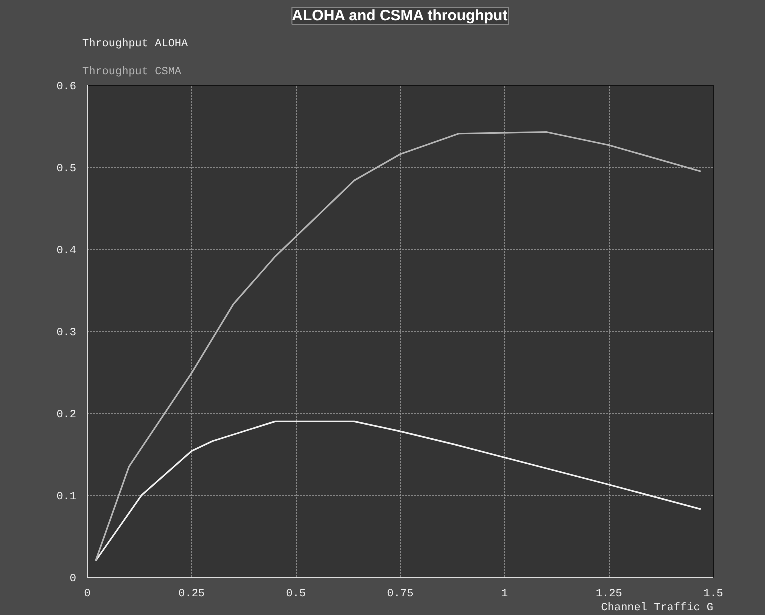 The height and width of the screenshot is (615, 765). What do you see at coordinates (66, 88) in the screenshot?
I see `y-tick-label: 0.6` at bounding box center [66, 88].